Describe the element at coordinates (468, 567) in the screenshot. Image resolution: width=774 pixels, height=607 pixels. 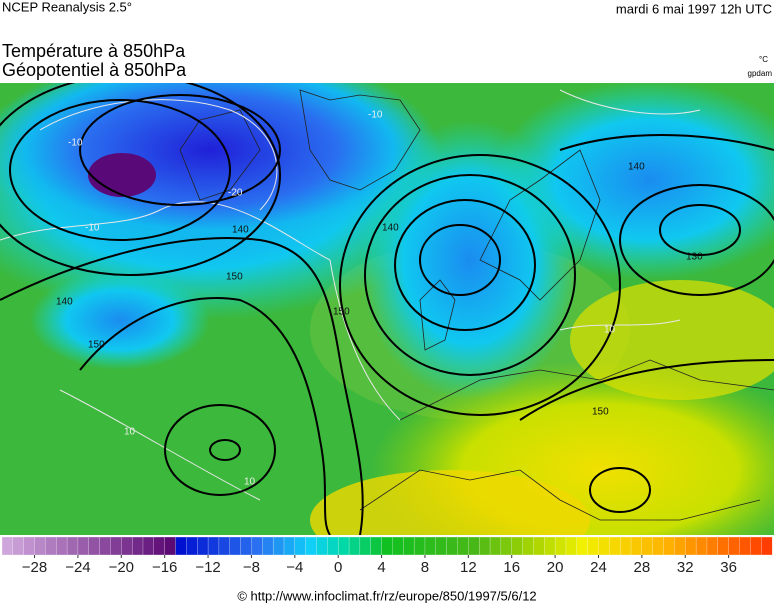
I see `colorbar-tick-label: 12` at that location.